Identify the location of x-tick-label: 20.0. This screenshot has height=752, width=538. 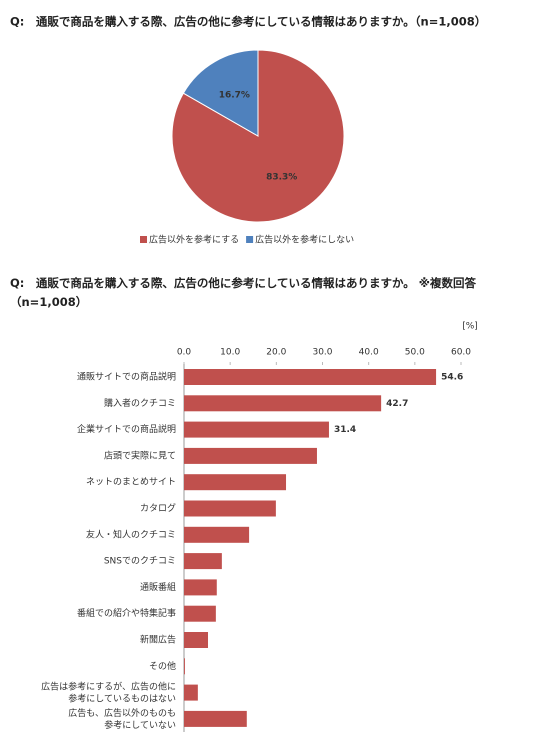
(276, 353).